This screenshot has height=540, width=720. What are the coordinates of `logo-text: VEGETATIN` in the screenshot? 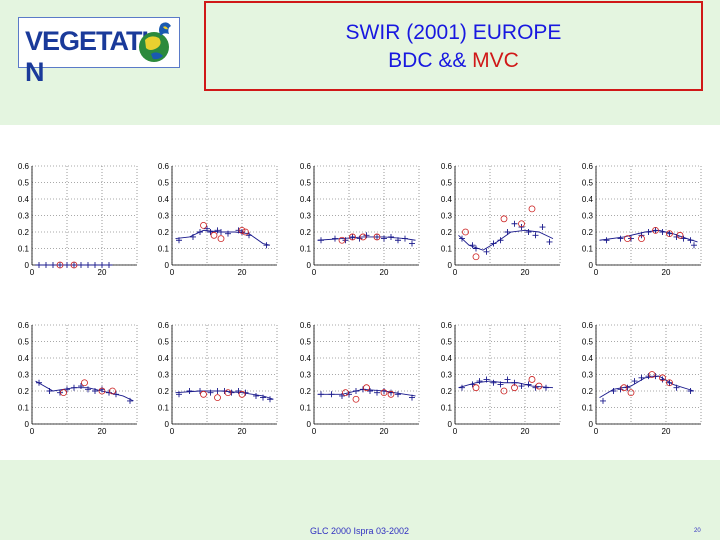 It's located at (87, 56).